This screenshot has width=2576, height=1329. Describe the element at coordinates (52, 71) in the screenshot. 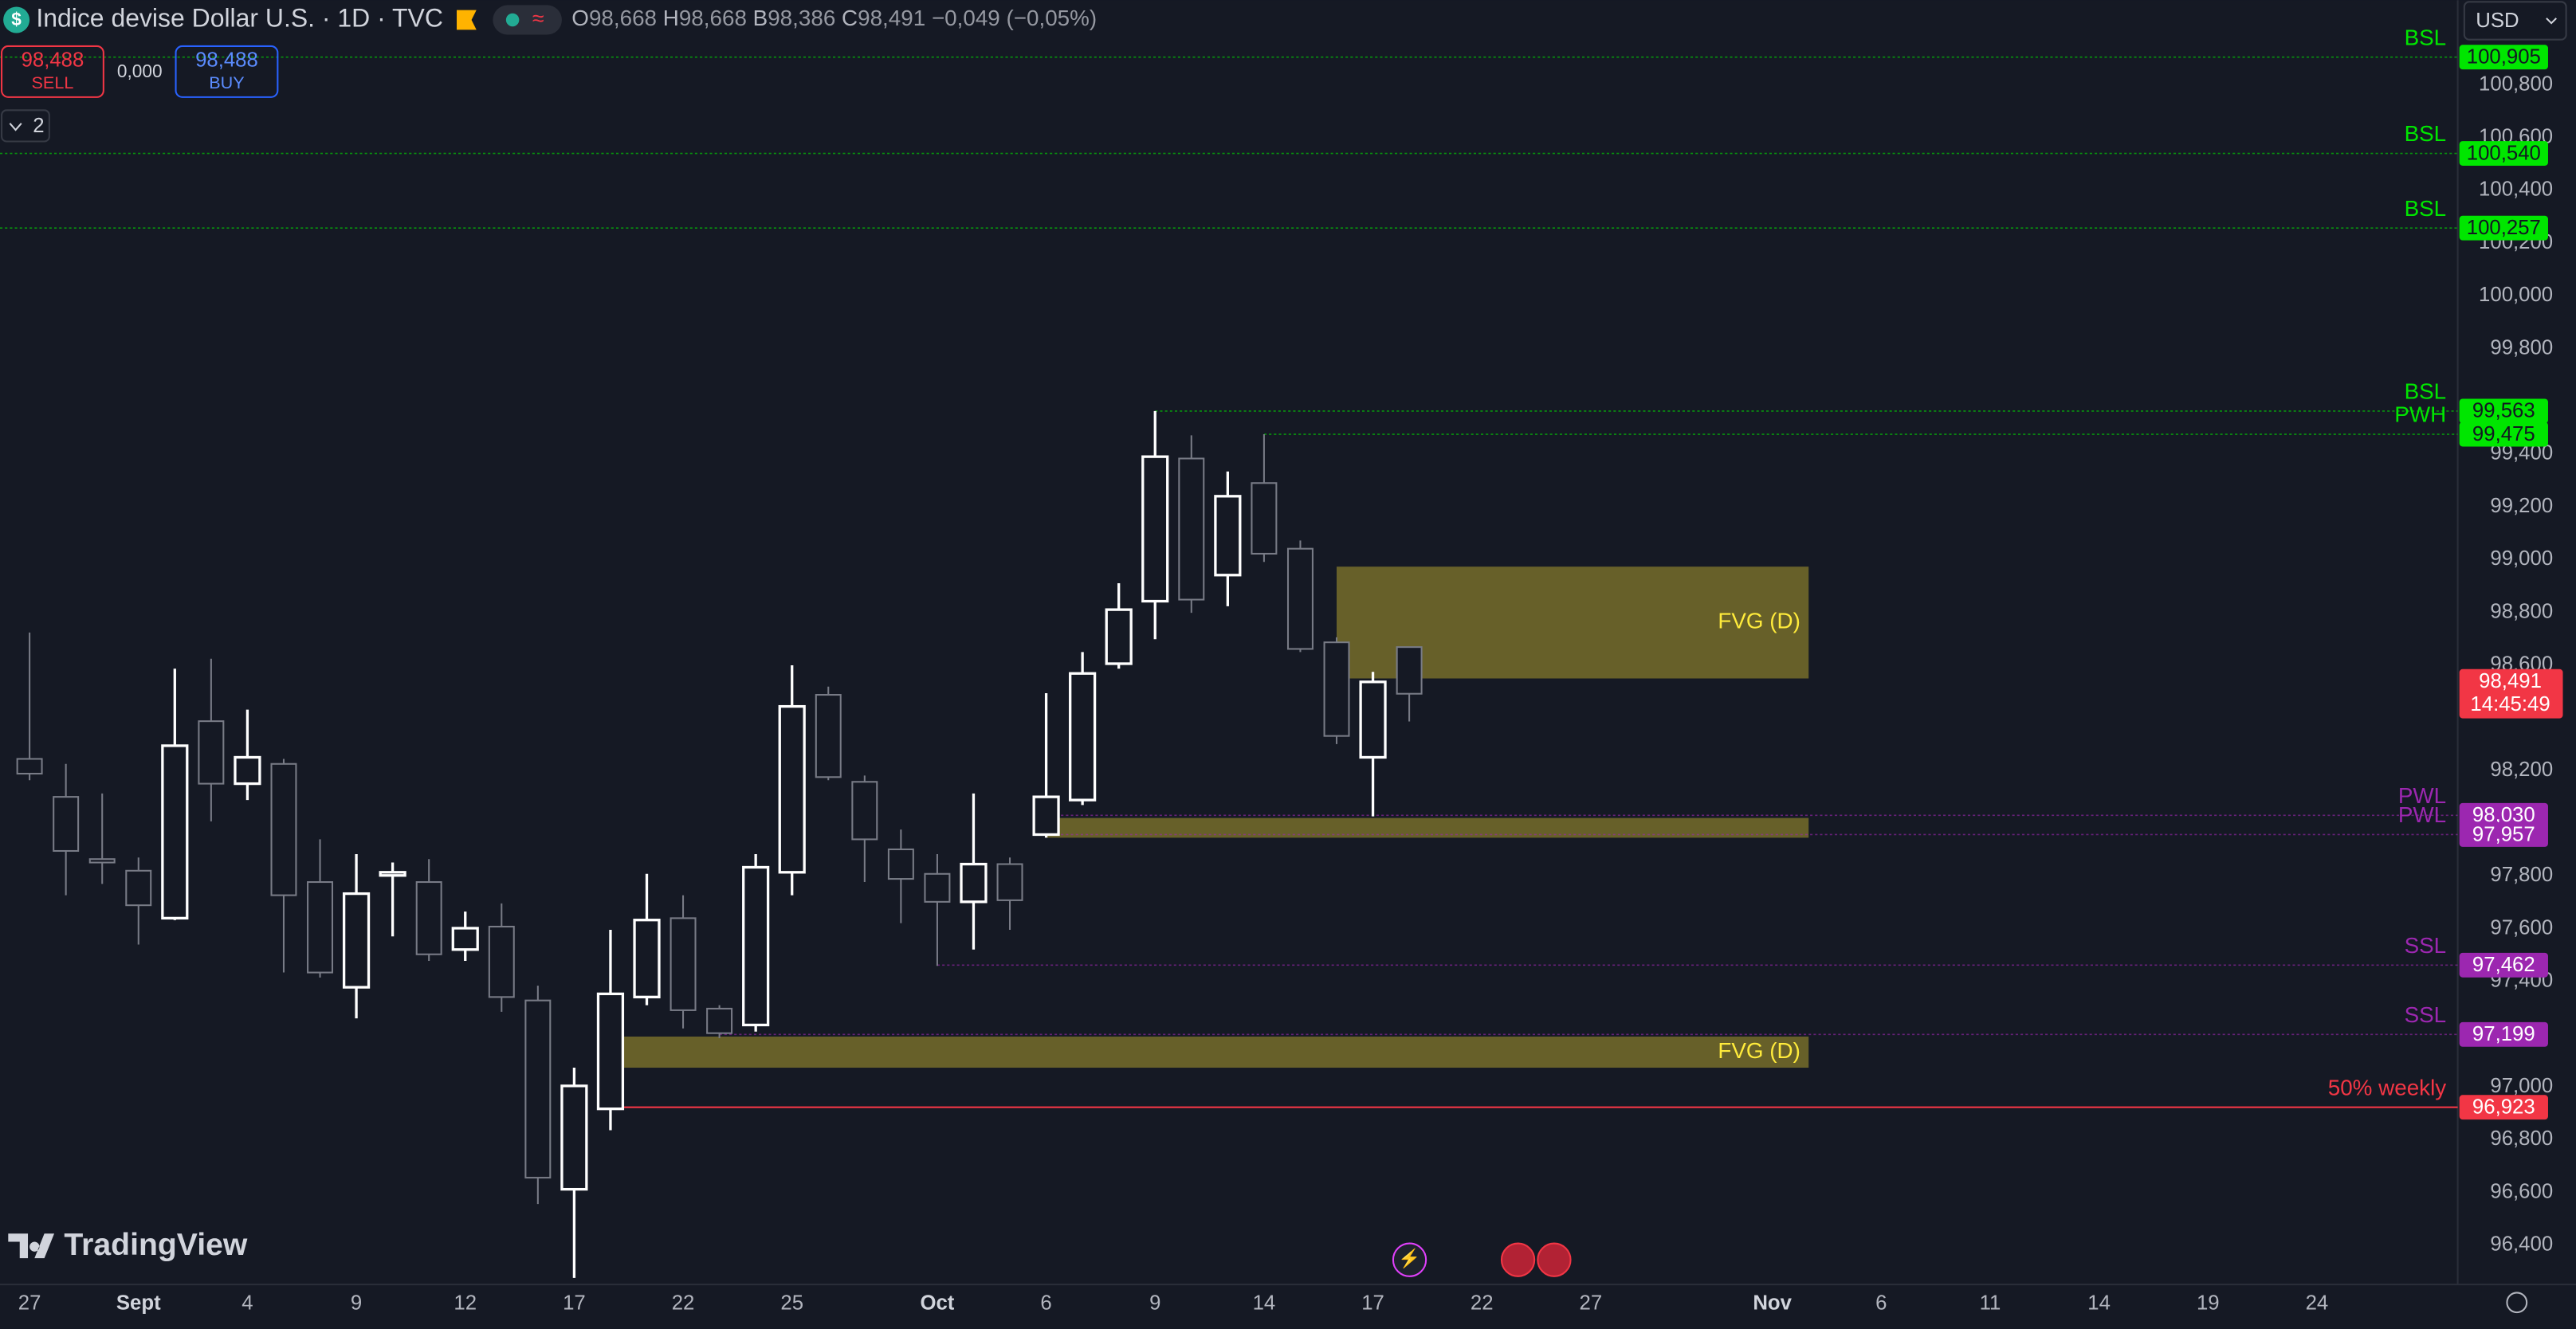

I see `sell-button` at that location.